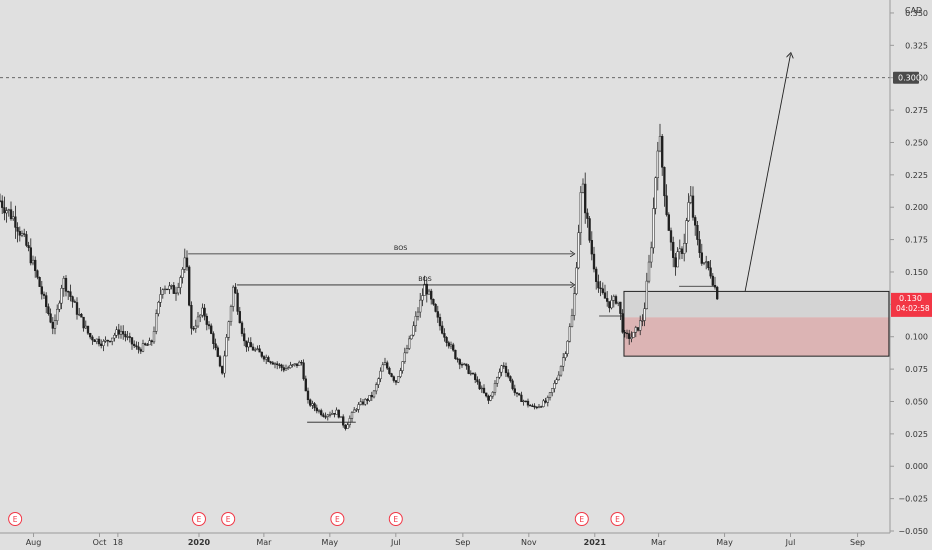  I want to click on y-tick-label: 0.150, so click(916, 272).